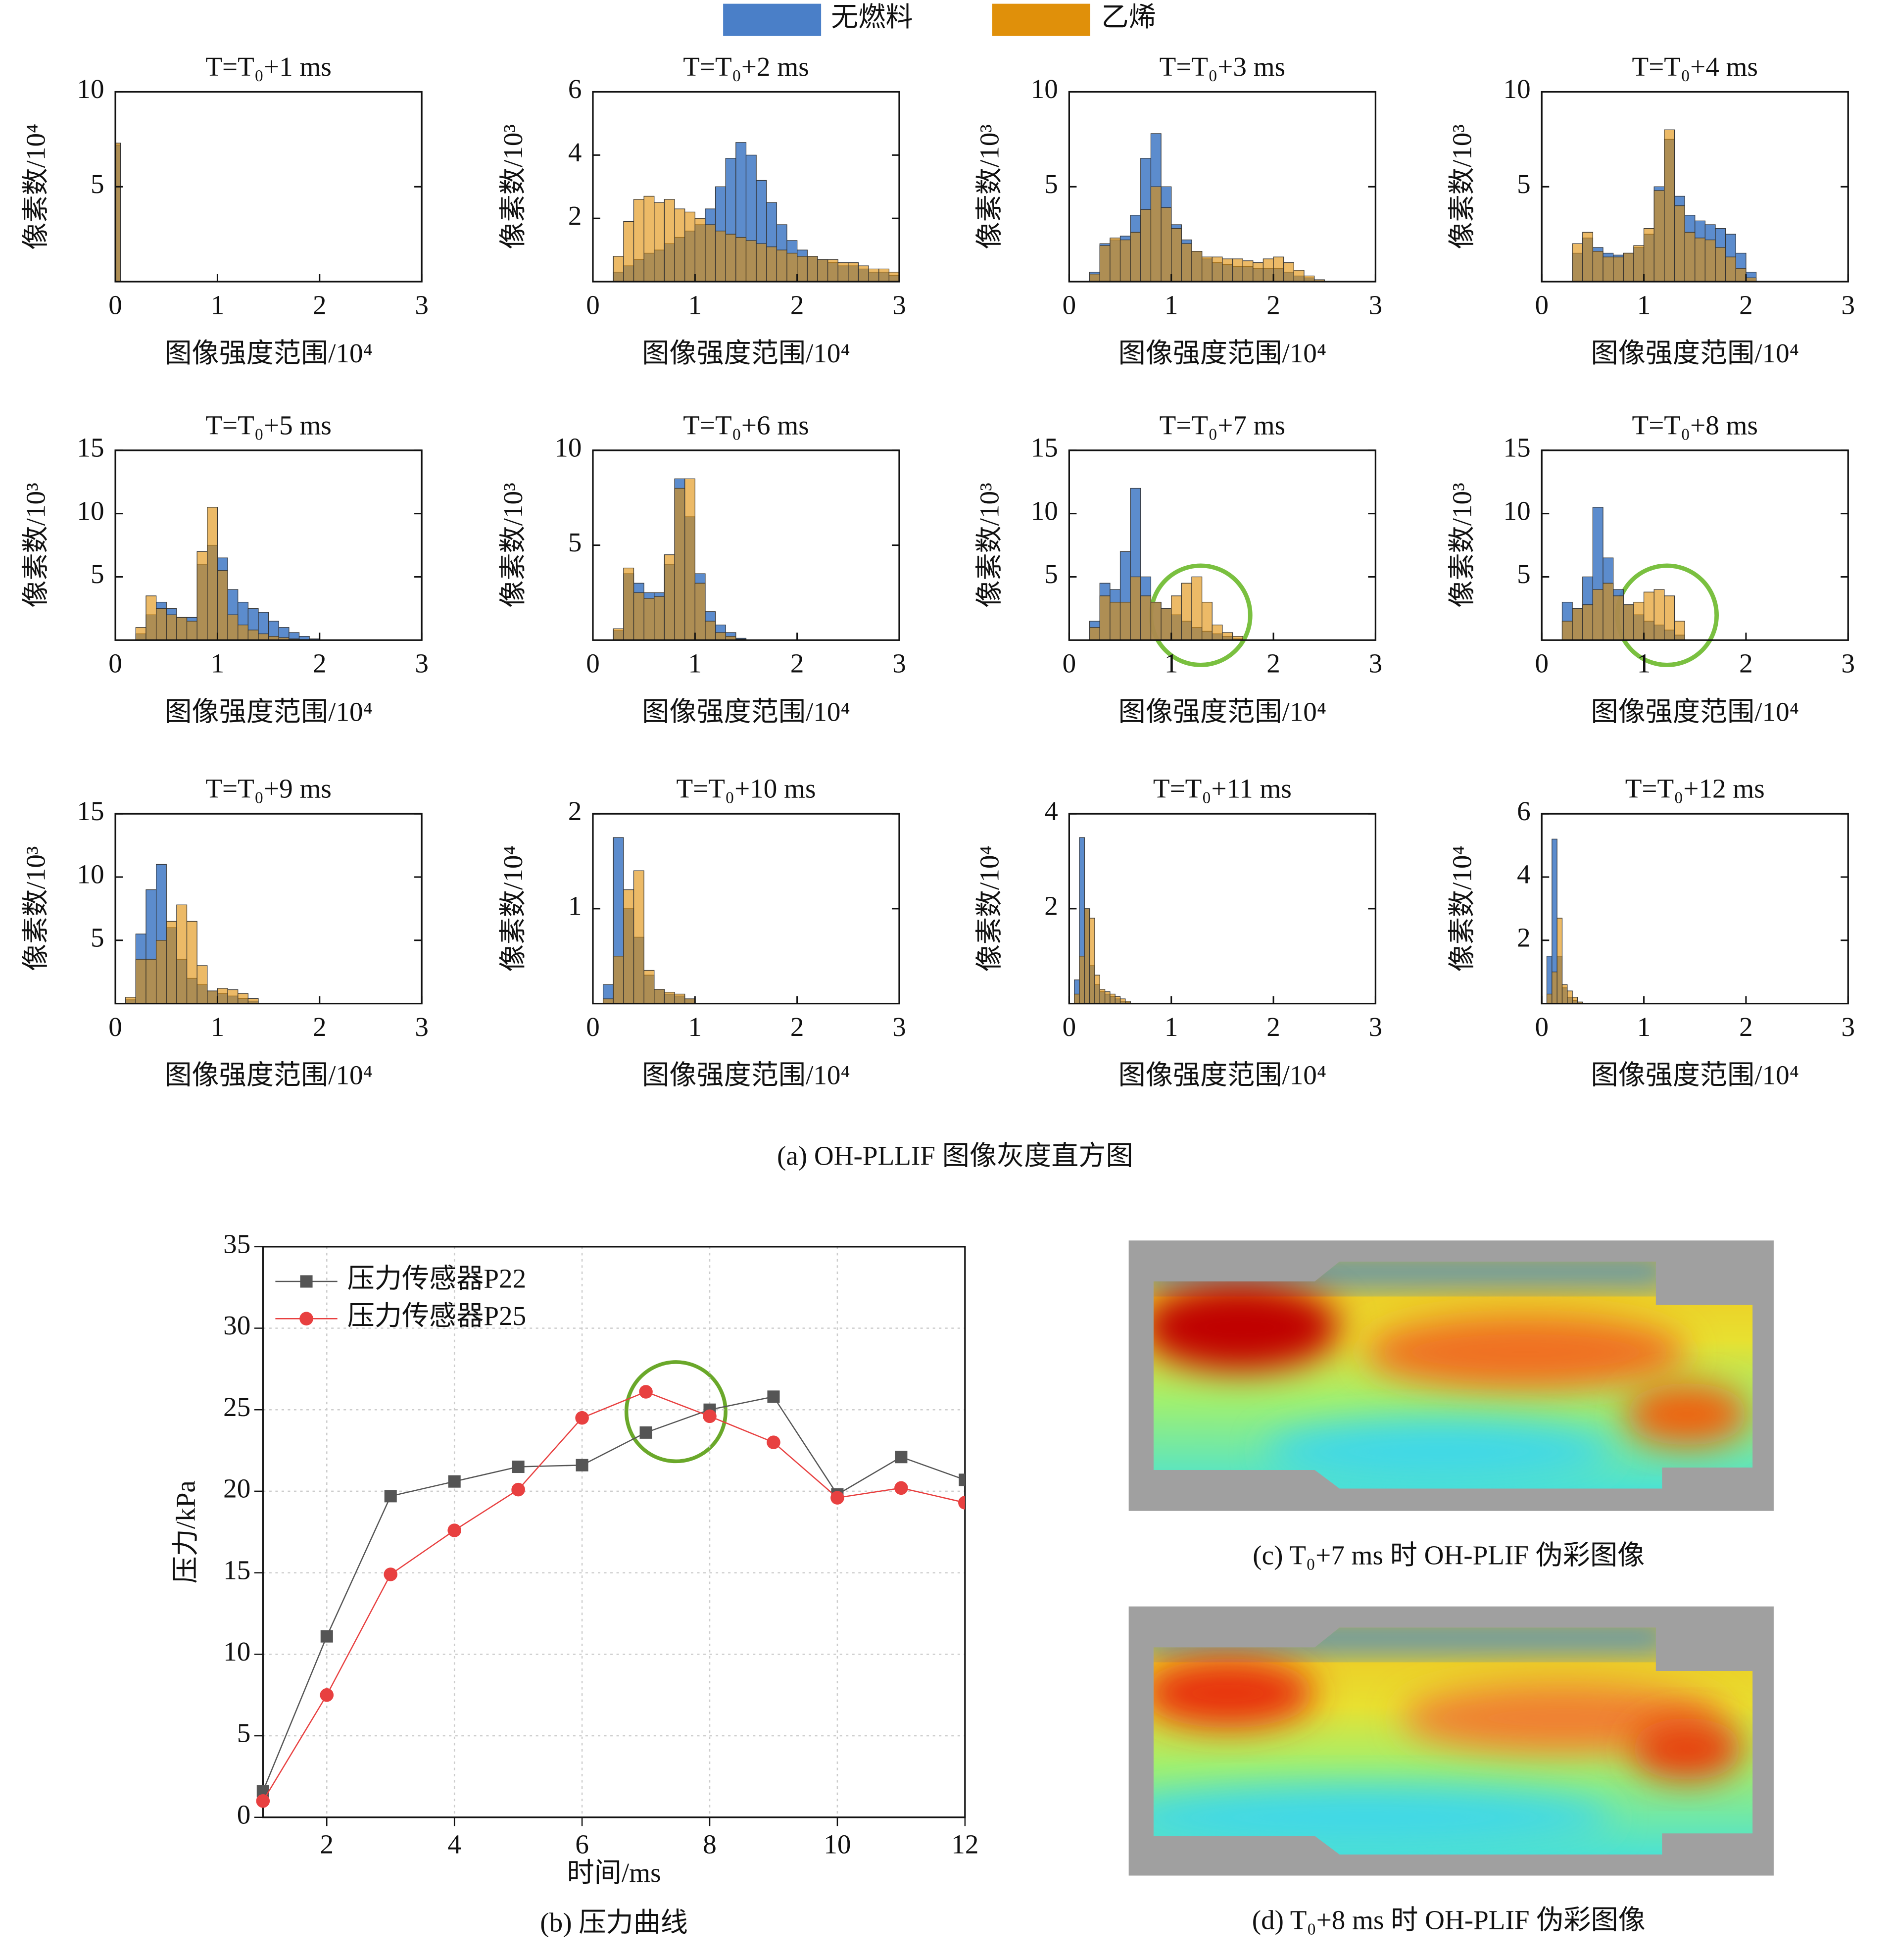  Describe the element at coordinates (90, 811) in the screenshot. I see `y-tick-label: 15` at that location.